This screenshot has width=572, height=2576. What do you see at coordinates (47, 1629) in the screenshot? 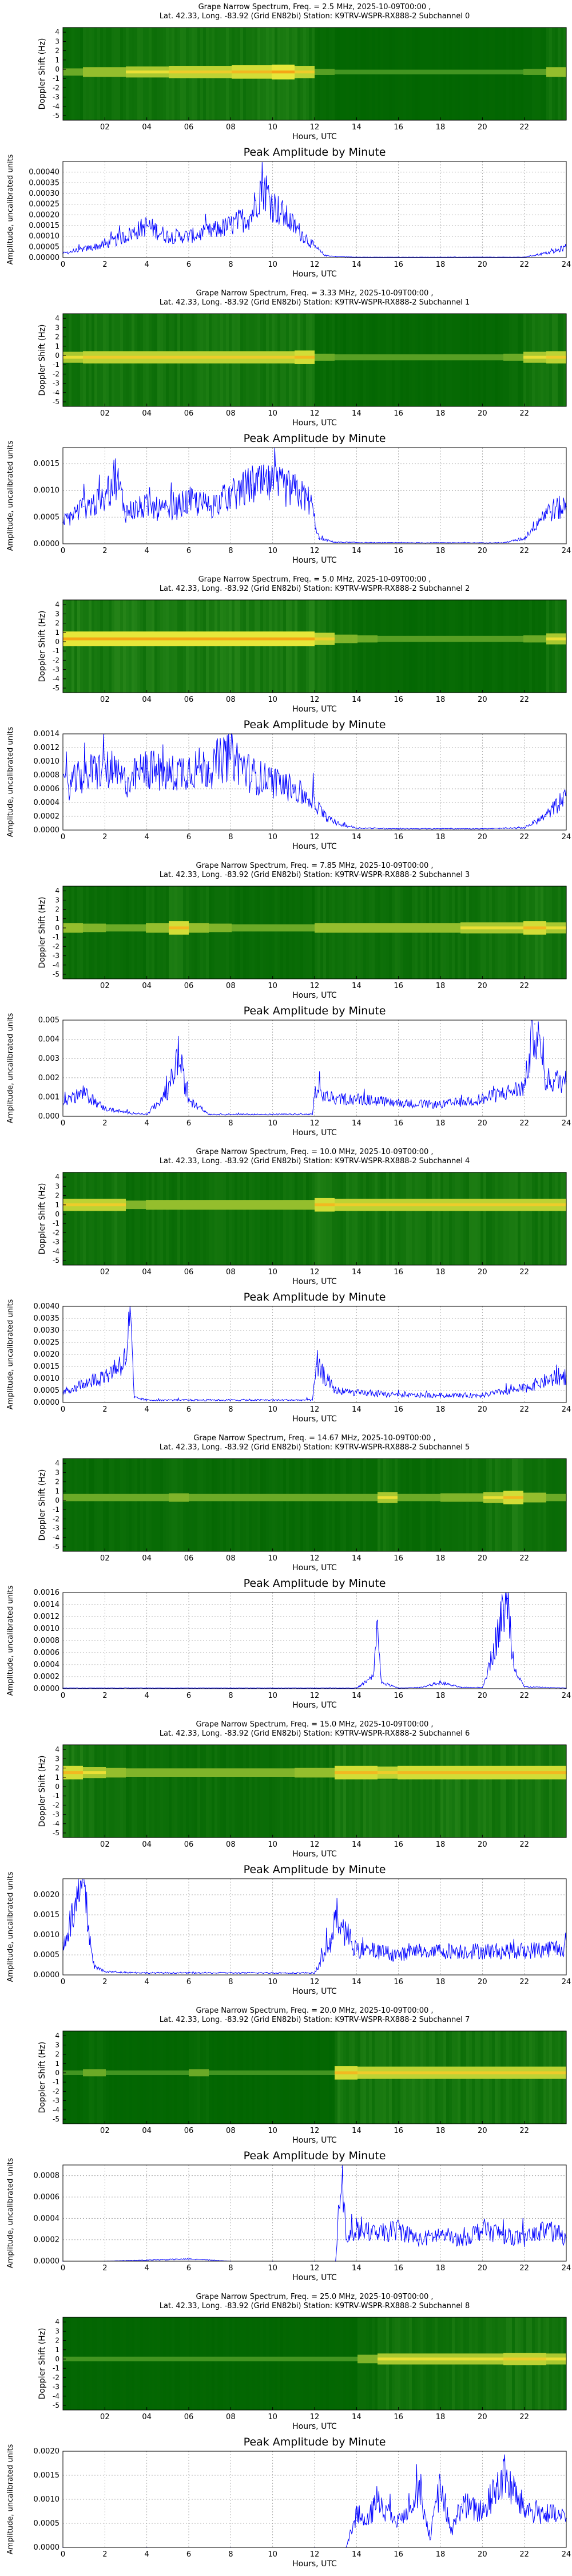
I see `y-tick-label: 0.0010` at bounding box center [47, 1629].